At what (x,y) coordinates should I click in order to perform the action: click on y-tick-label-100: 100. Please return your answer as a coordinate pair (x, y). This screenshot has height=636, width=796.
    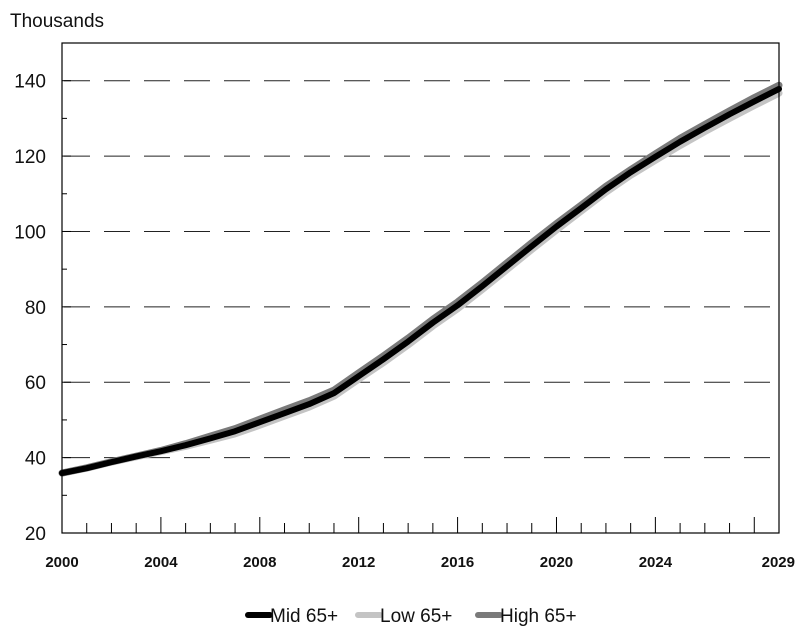
    Looking at the image, I should click on (30, 232).